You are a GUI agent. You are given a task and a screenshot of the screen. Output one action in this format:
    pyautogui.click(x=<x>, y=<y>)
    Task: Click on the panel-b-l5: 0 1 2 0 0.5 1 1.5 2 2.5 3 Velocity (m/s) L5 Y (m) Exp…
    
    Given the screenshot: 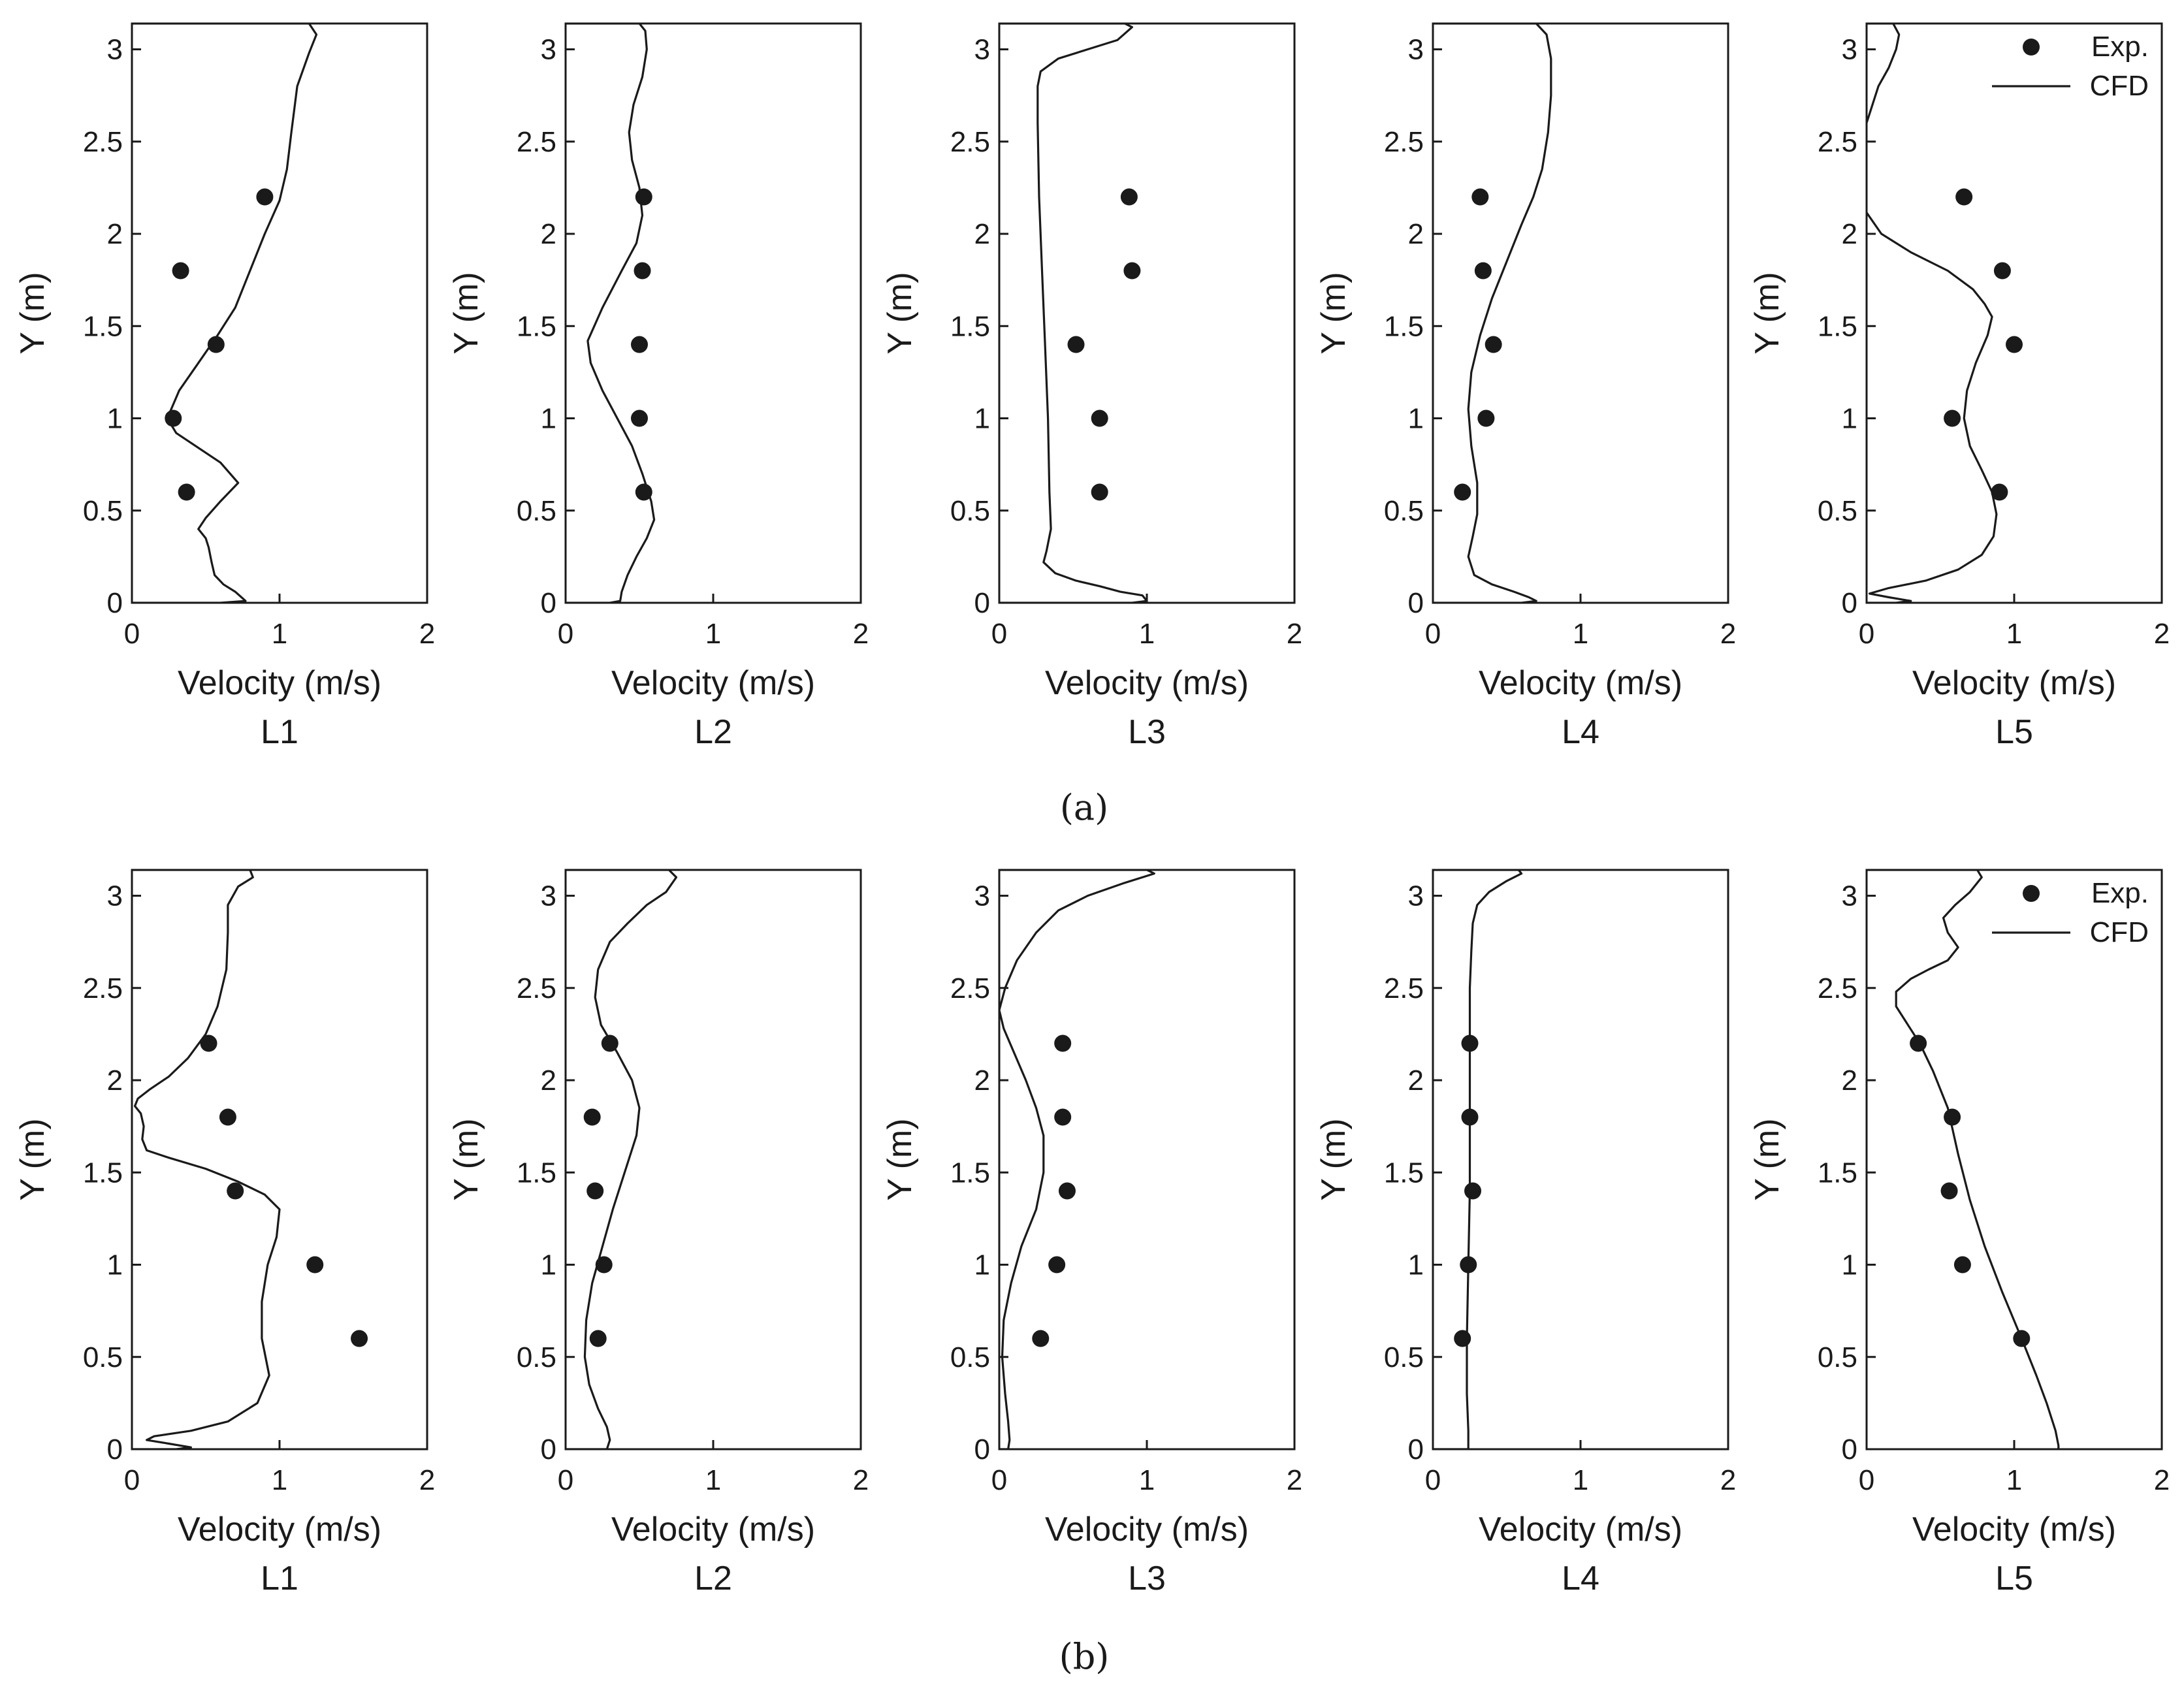 What is the action you would take?
    pyautogui.click(x=1959, y=1233)
    